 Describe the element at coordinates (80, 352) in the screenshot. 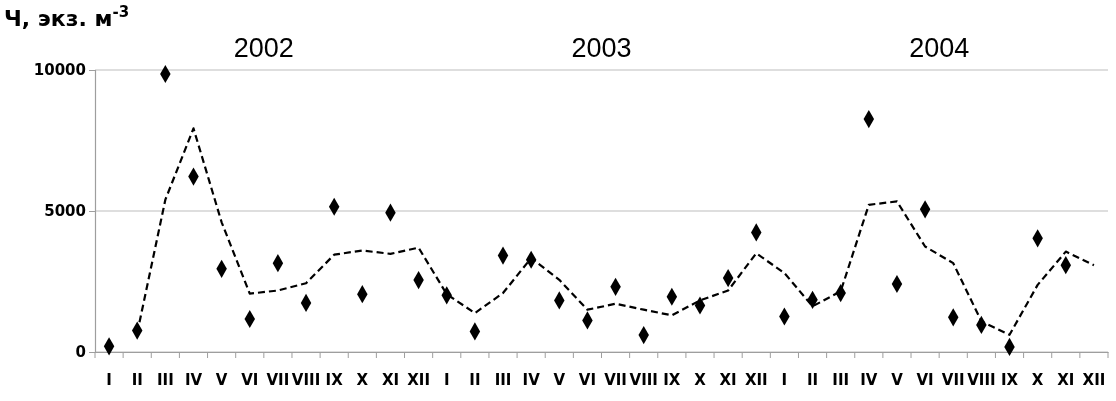

I see `y-tick-label: 0` at that location.